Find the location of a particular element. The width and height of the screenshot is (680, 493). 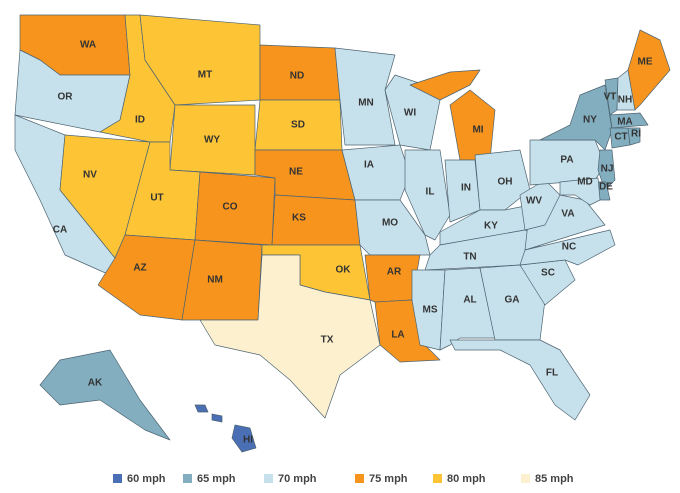

state-label: TN is located at coordinates (469, 257).